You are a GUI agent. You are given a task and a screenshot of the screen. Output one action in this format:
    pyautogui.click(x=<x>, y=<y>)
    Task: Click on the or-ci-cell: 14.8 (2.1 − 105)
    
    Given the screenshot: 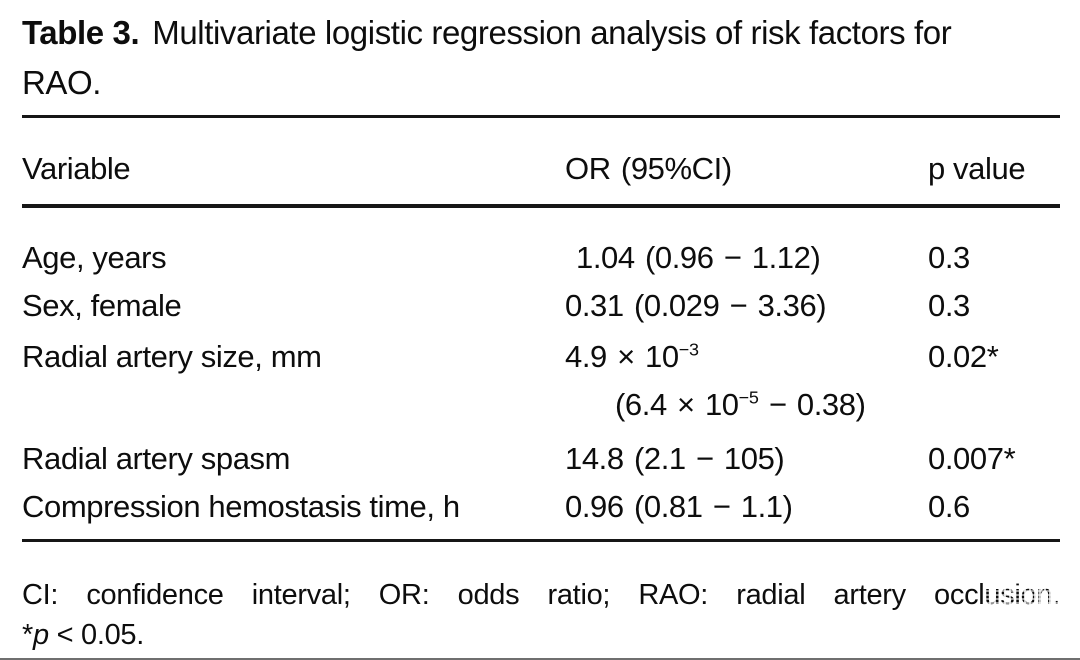 What is the action you would take?
    pyautogui.click(x=675, y=458)
    